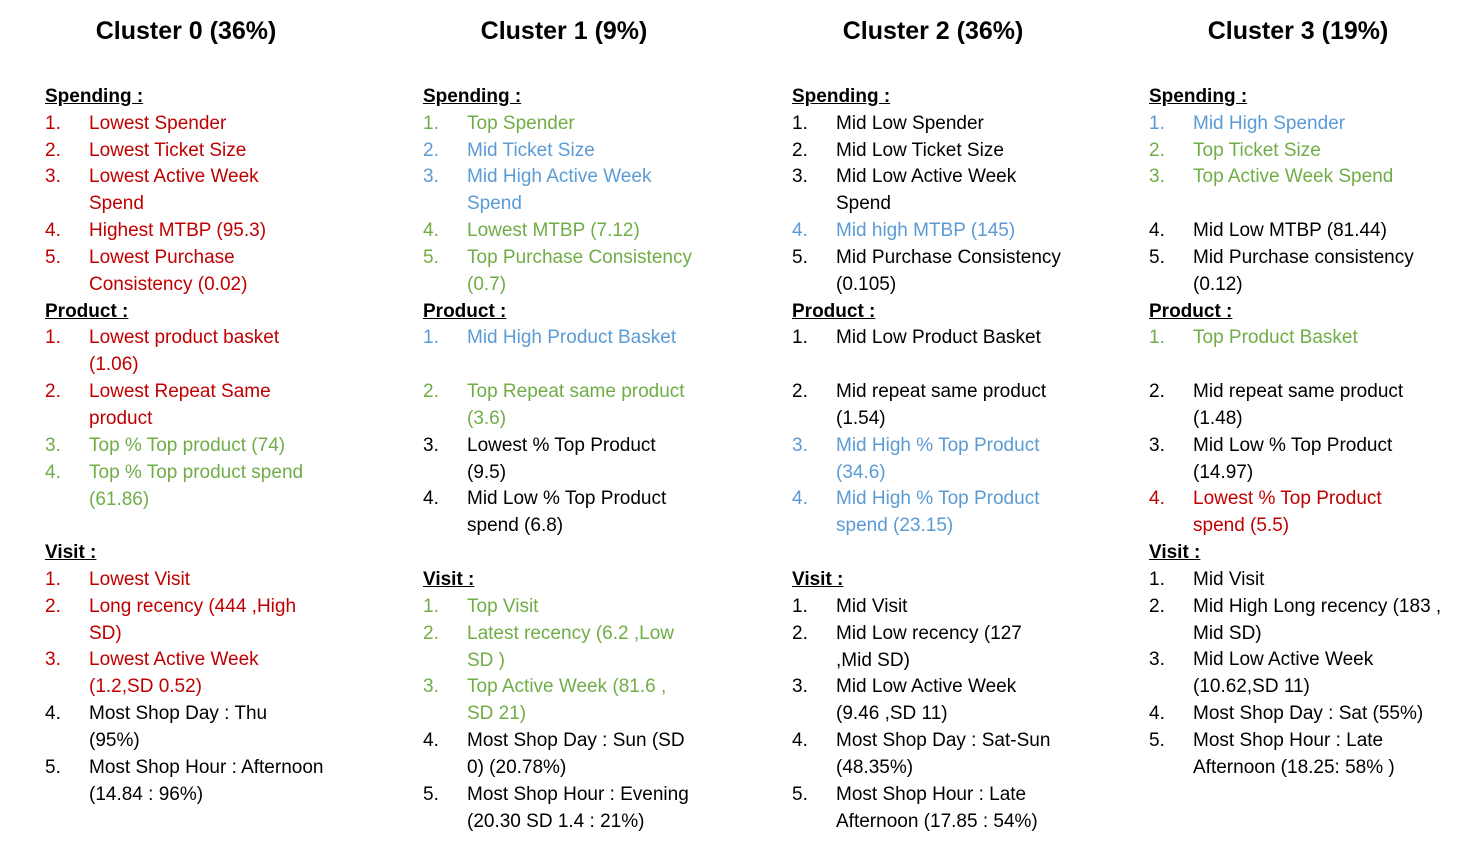 The width and height of the screenshot is (1464, 849). I want to click on cluster-3-visit-heading: Visit :, so click(1175, 552).